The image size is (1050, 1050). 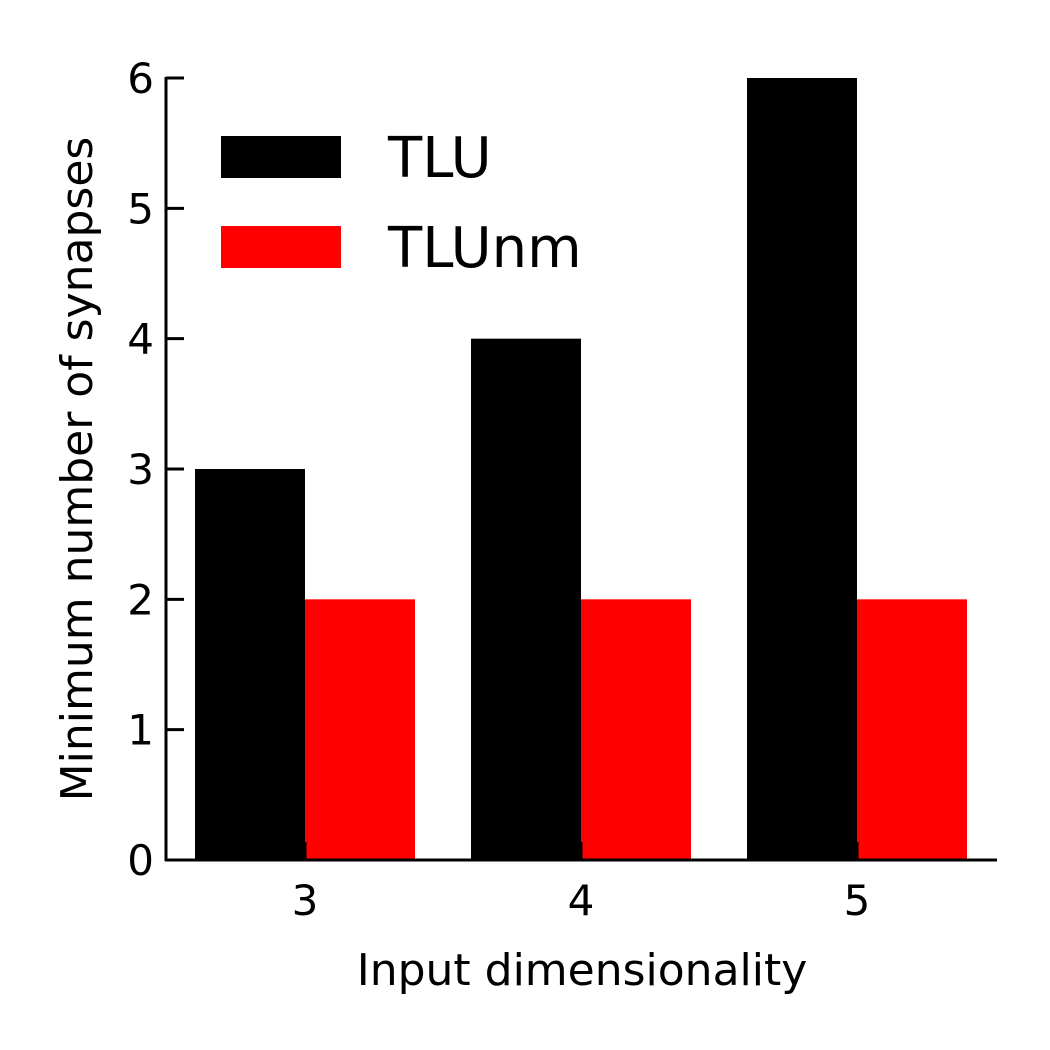 What do you see at coordinates (281, 247) in the screenshot?
I see `legend-swatch-tlunm` at bounding box center [281, 247].